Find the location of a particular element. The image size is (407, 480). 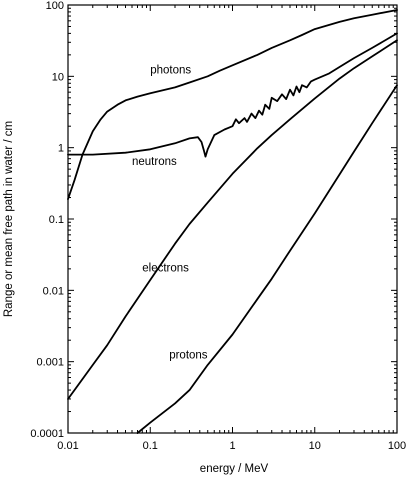

y-tick-label: 0.1 is located at coordinates (56, 220).